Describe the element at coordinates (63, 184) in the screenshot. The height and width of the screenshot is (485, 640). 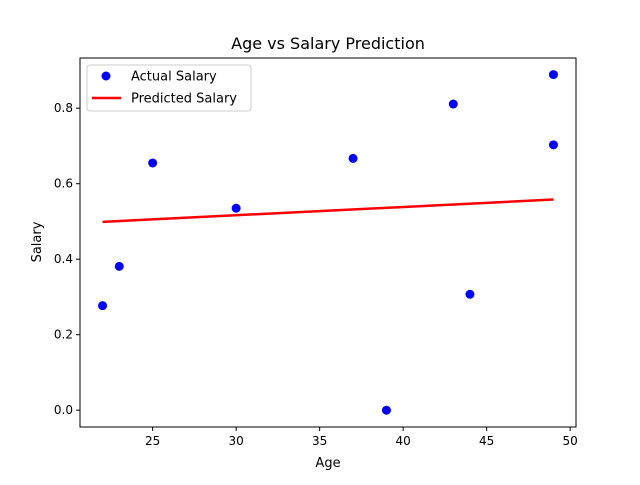
I see `y-tick-label: 0.6` at that location.